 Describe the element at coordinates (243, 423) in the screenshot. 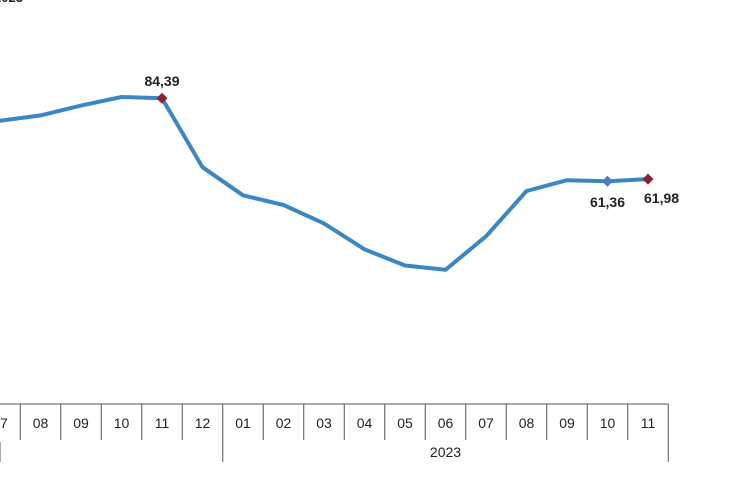

I see `x-tick-label: 01` at that location.